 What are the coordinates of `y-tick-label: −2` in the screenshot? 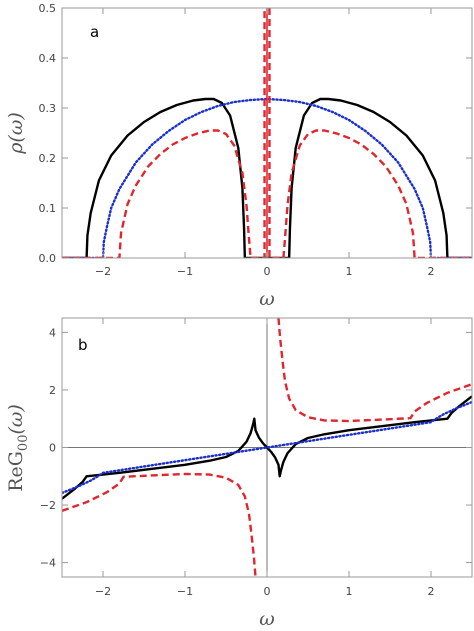 It's located at (48, 505).